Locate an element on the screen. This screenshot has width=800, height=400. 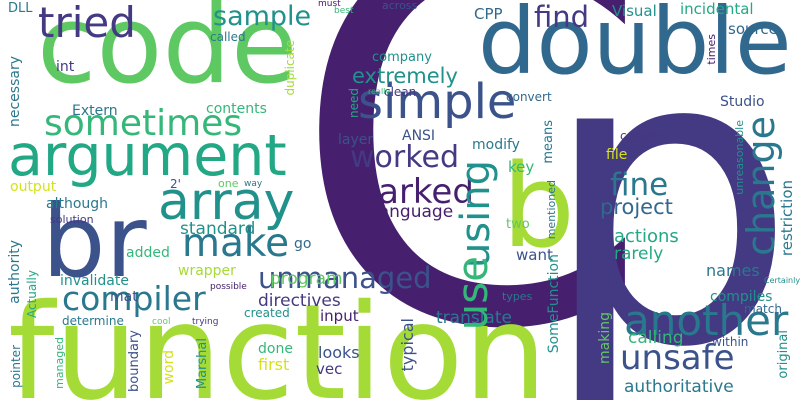
word-another: another is located at coordinates (706, 320).